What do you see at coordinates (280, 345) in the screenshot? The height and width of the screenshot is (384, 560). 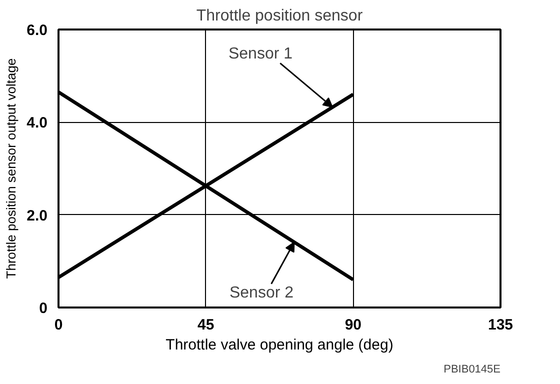 I see `x-axis-title: Throttle valve opening angle (deg)` at bounding box center [280, 345].